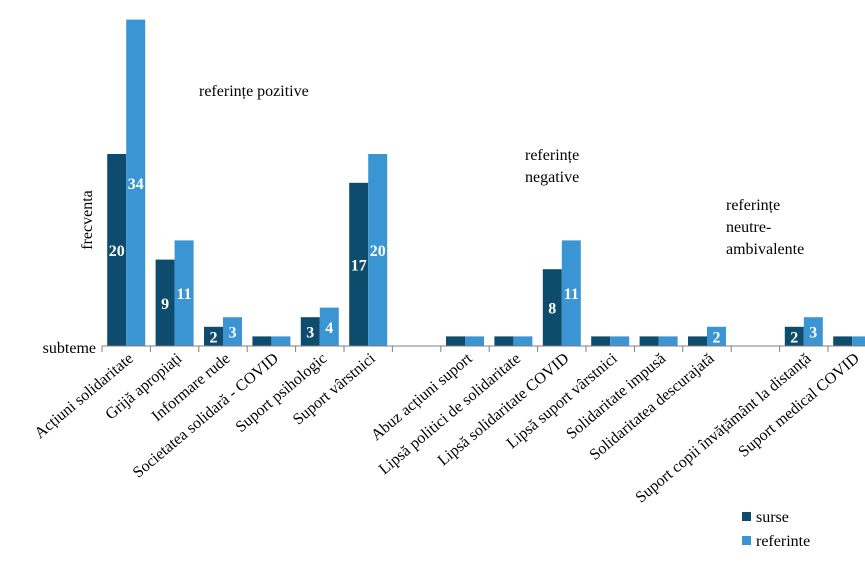 The image size is (865, 578). I want to click on data-label: 8, so click(552, 309).